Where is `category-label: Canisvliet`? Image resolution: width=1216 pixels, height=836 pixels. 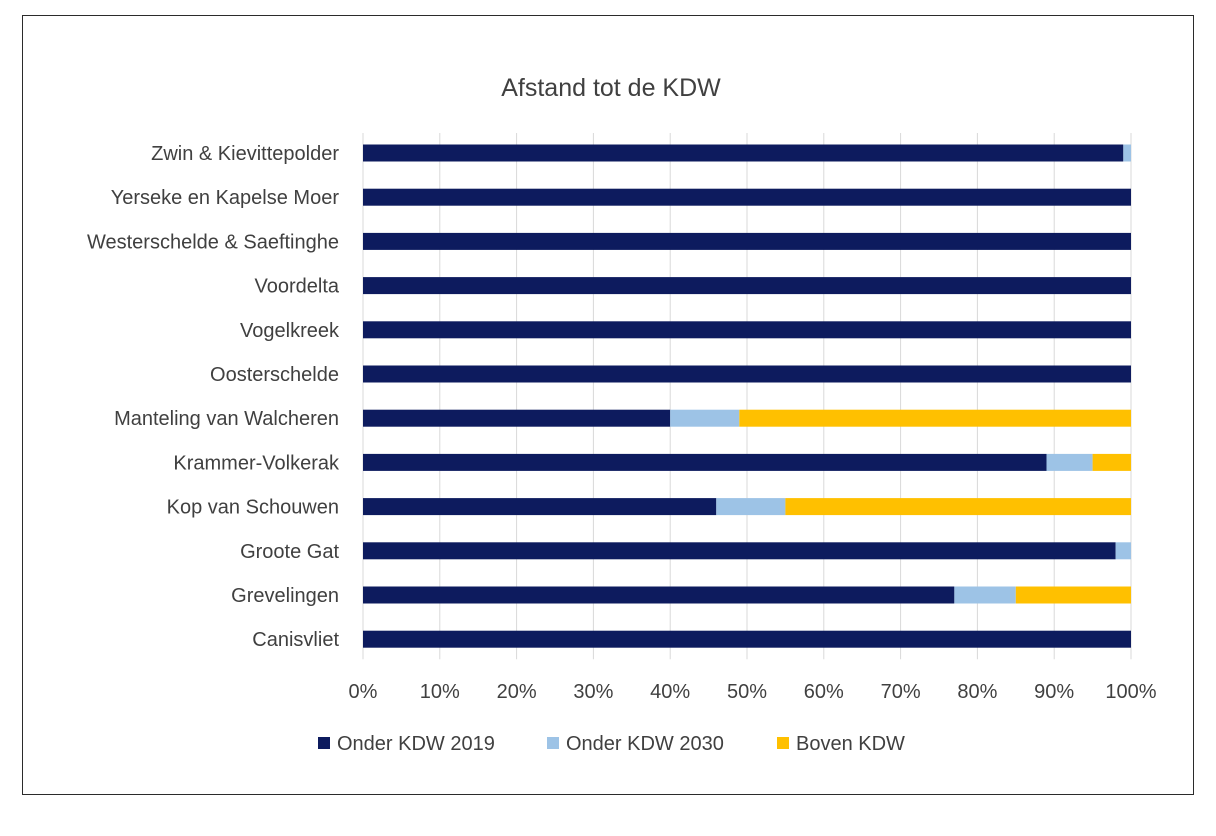 category-label: Canisvliet is located at coordinates (295, 640).